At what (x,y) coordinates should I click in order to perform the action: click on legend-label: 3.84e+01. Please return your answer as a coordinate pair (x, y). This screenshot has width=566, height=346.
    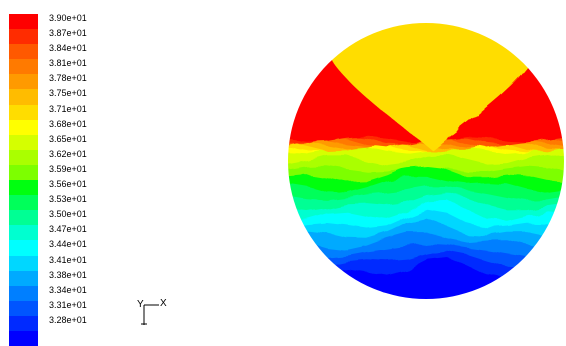
    Looking at the image, I should click on (68, 48).